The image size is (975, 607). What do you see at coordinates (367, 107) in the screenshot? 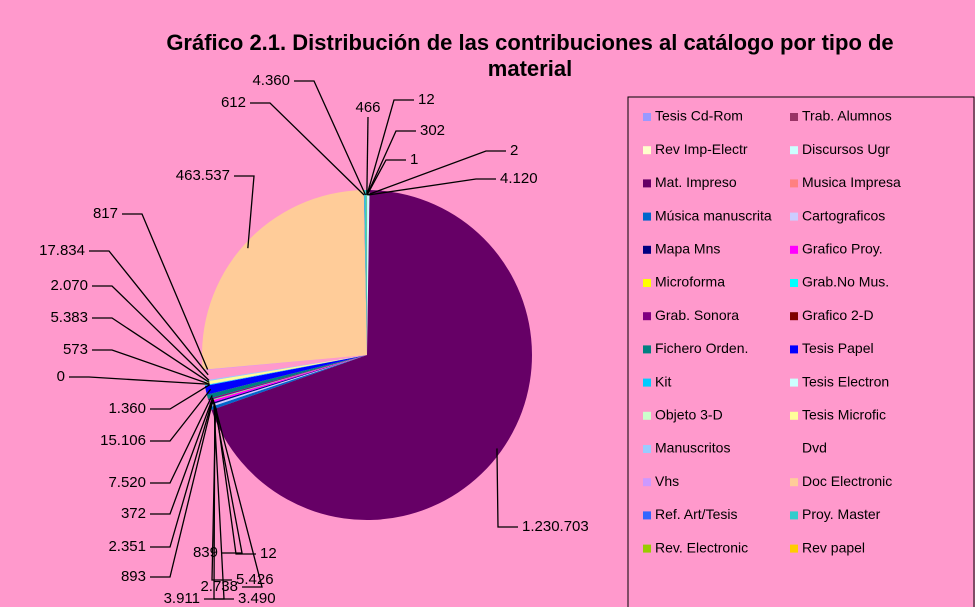
I see `data-label: 466` at bounding box center [367, 107].